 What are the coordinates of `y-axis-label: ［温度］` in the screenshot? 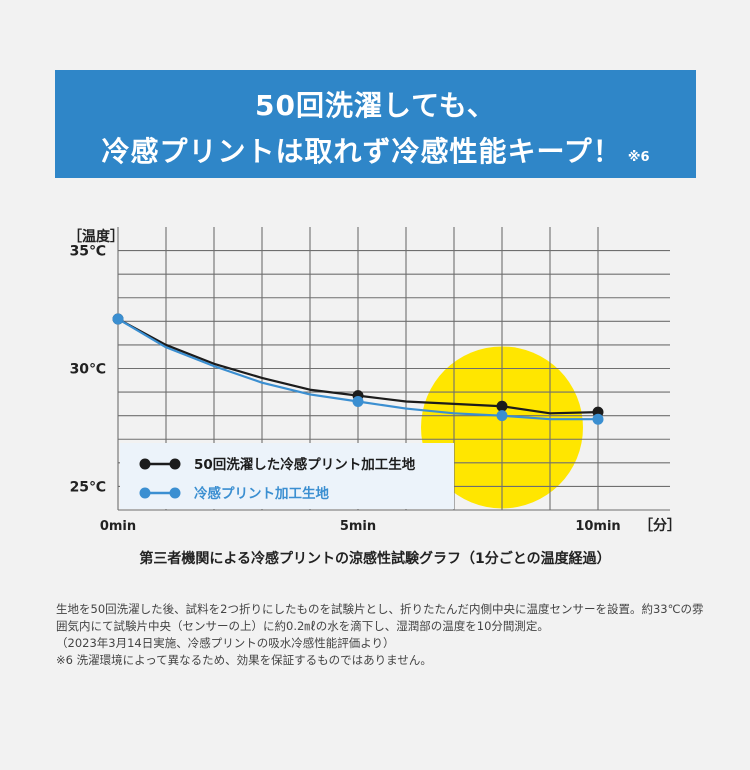 It's located at (96, 236).